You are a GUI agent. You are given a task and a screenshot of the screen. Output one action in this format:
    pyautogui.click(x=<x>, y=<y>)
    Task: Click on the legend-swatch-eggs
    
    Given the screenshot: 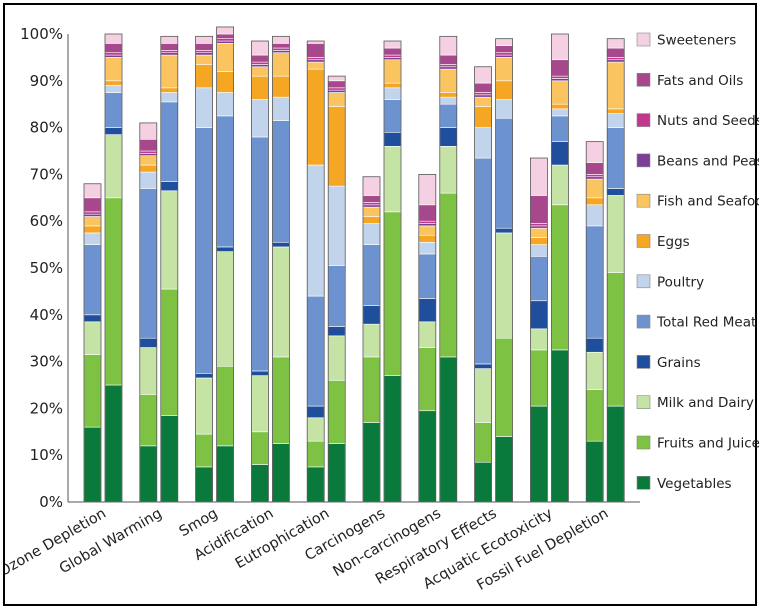 What is the action you would take?
    pyautogui.click(x=643, y=241)
    